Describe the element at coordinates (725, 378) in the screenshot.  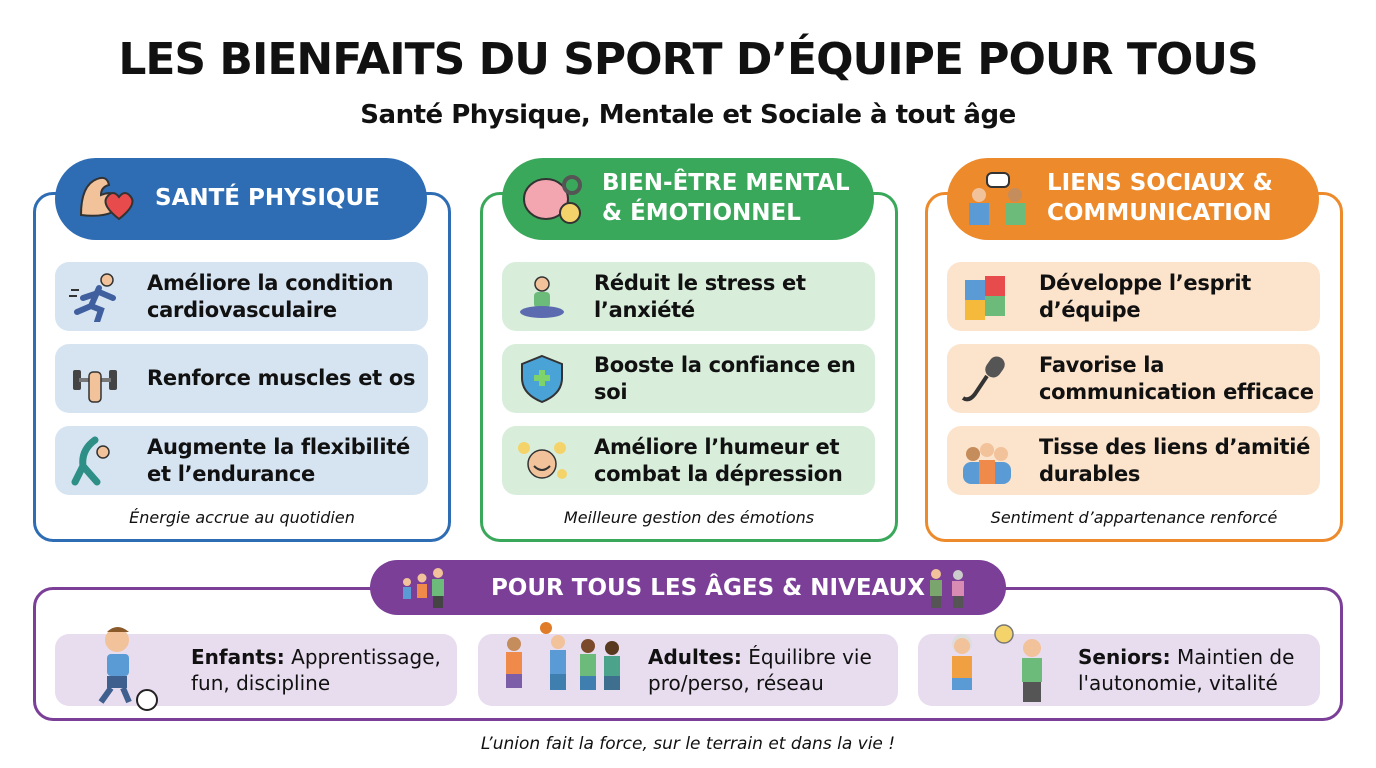
I see `item-text: Booste la confiance en soi` at that location.